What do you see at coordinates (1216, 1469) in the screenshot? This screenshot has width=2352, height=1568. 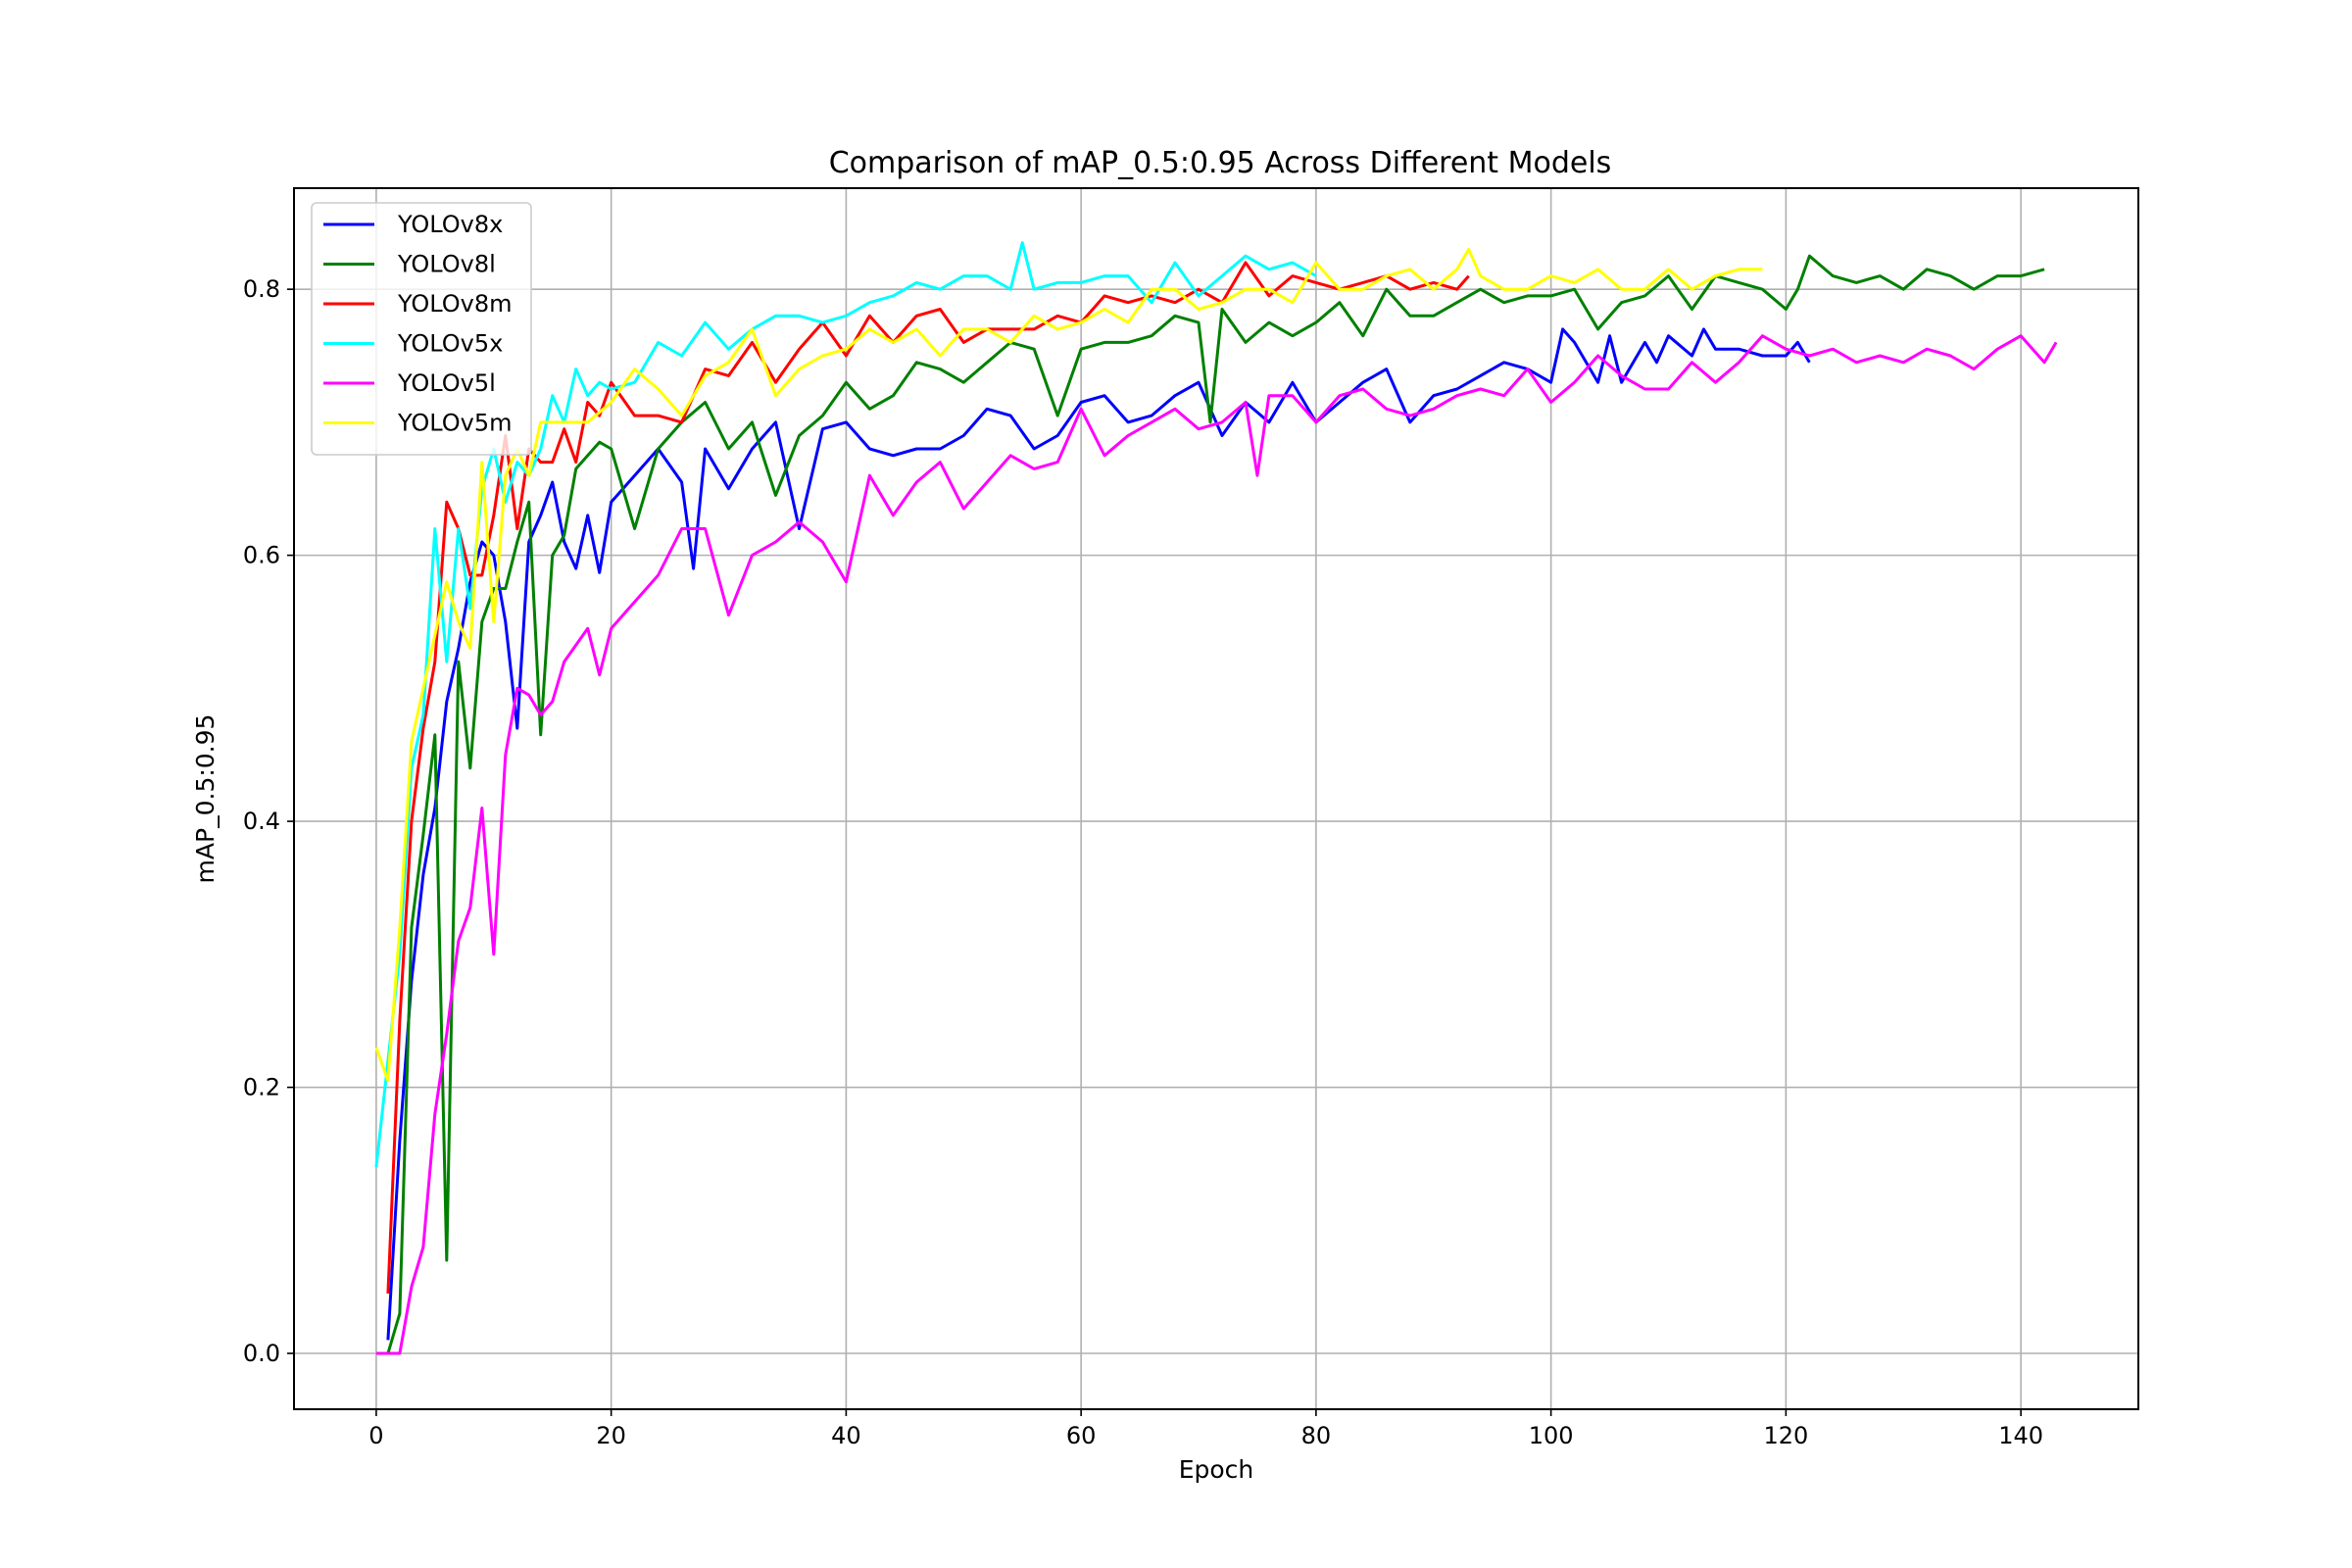 I see `x-axis-label: Epoch` at bounding box center [1216, 1469].